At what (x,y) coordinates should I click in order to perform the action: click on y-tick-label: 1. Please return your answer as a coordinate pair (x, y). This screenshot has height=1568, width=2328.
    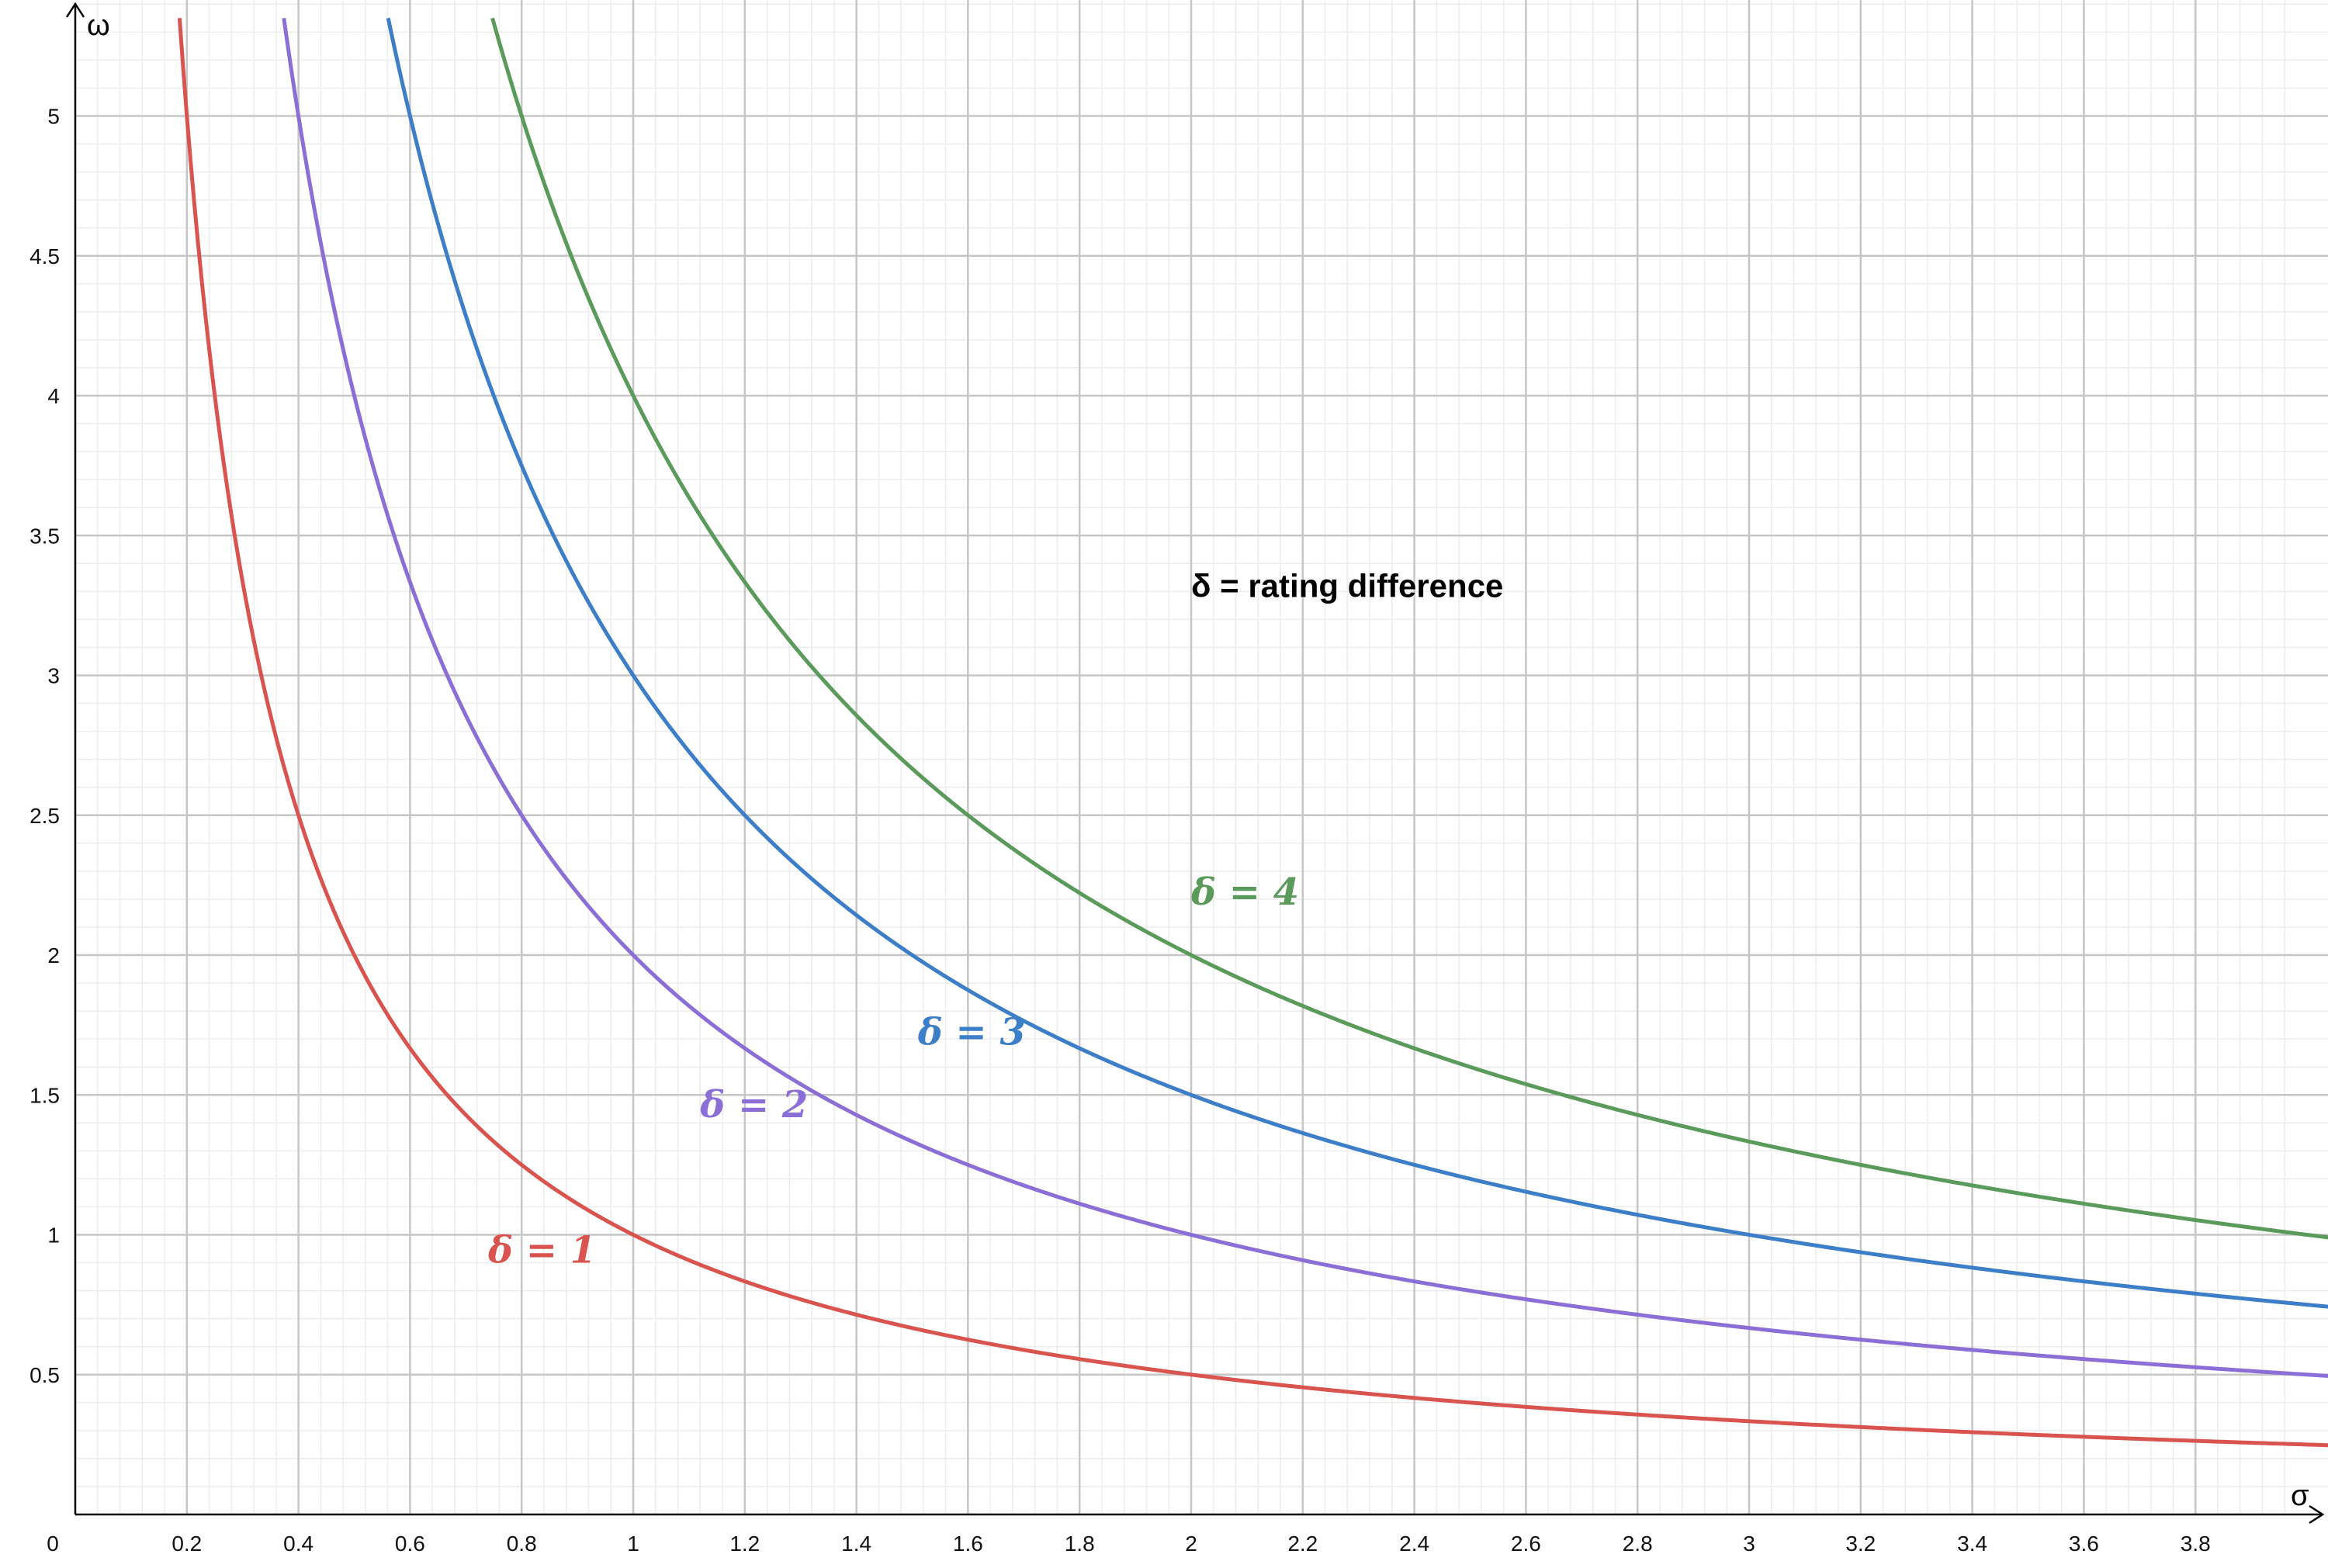
    Looking at the image, I should click on (54, 1236).